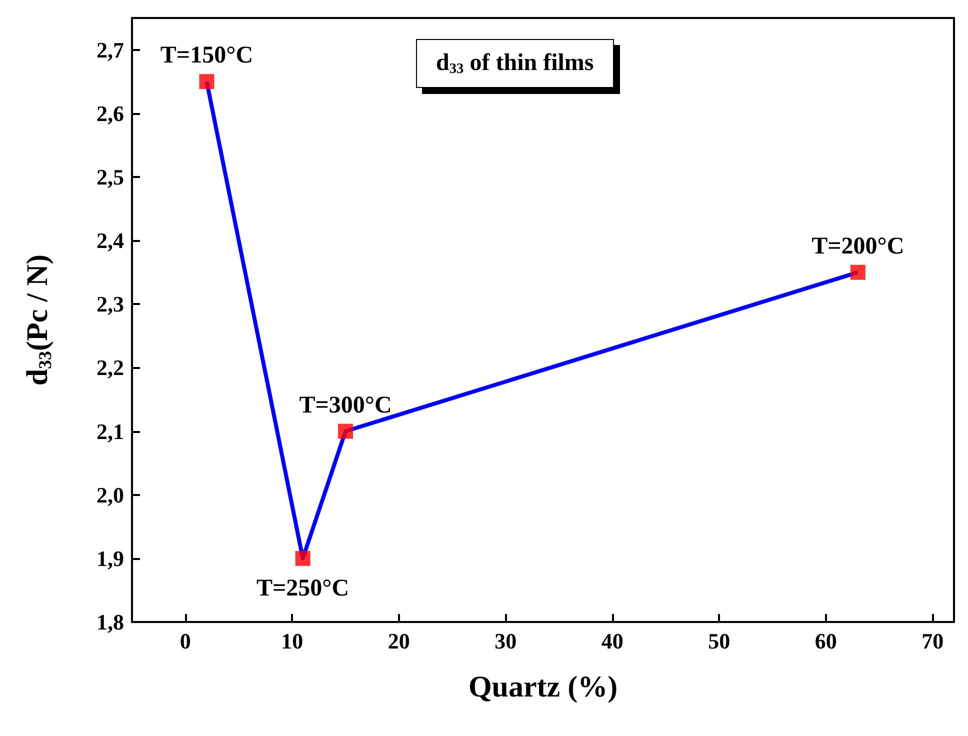 This screenshot has height=736, width=968. I want to click on x-tick-label: 30, so click(505, 641).